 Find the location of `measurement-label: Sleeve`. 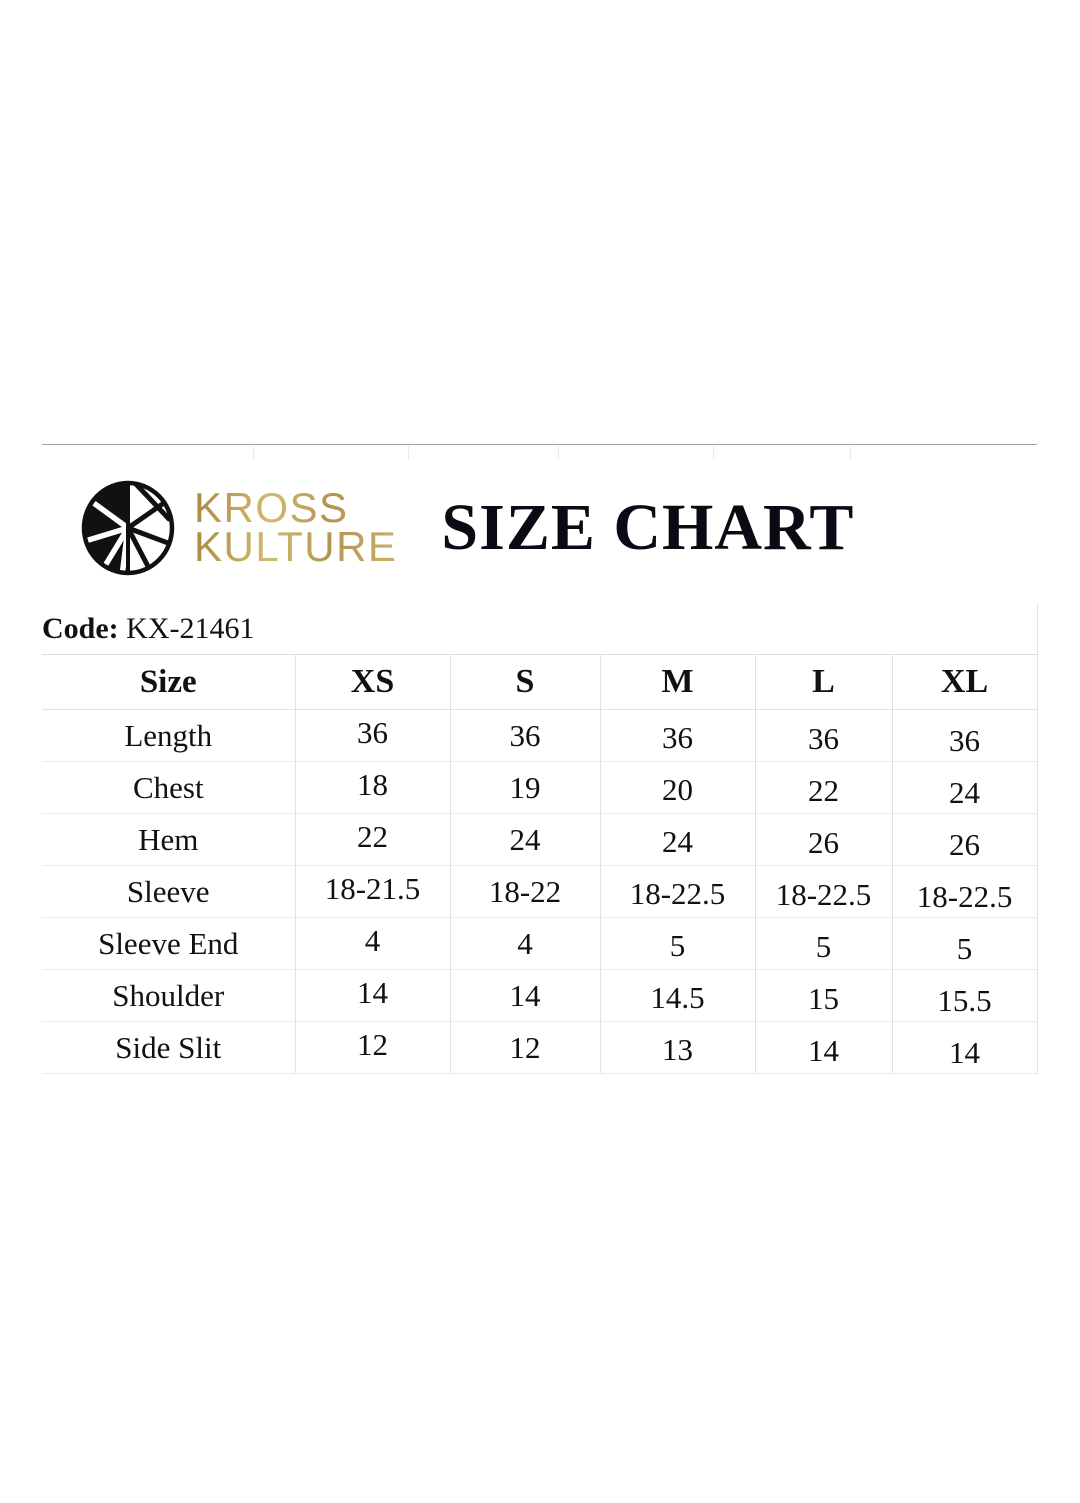

measurement-label: Sleeve is located at coordinates (169, 891).